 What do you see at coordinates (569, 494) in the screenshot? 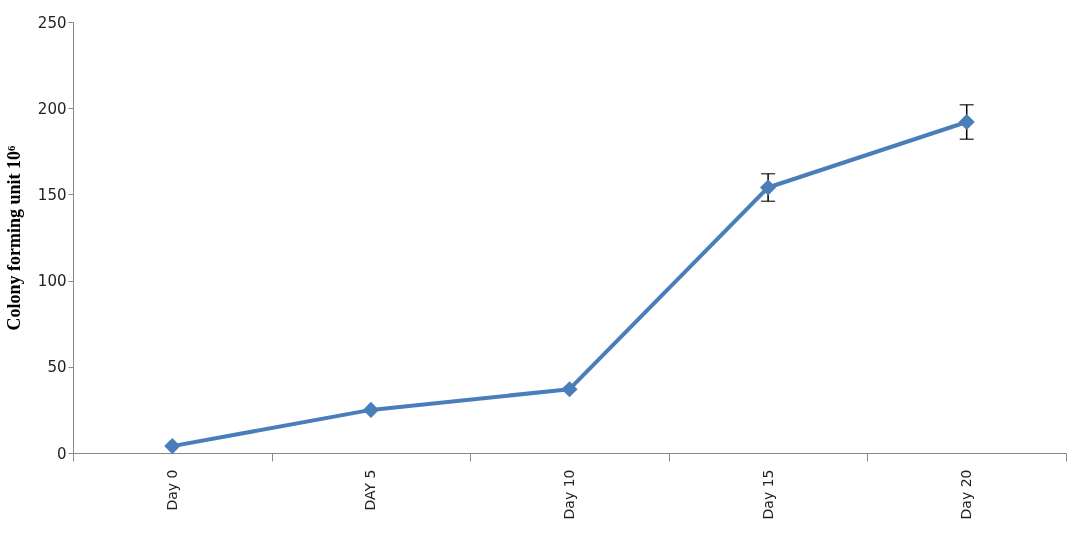
I see `x-tick-label: Day 10` at bounding box center [569, 494].